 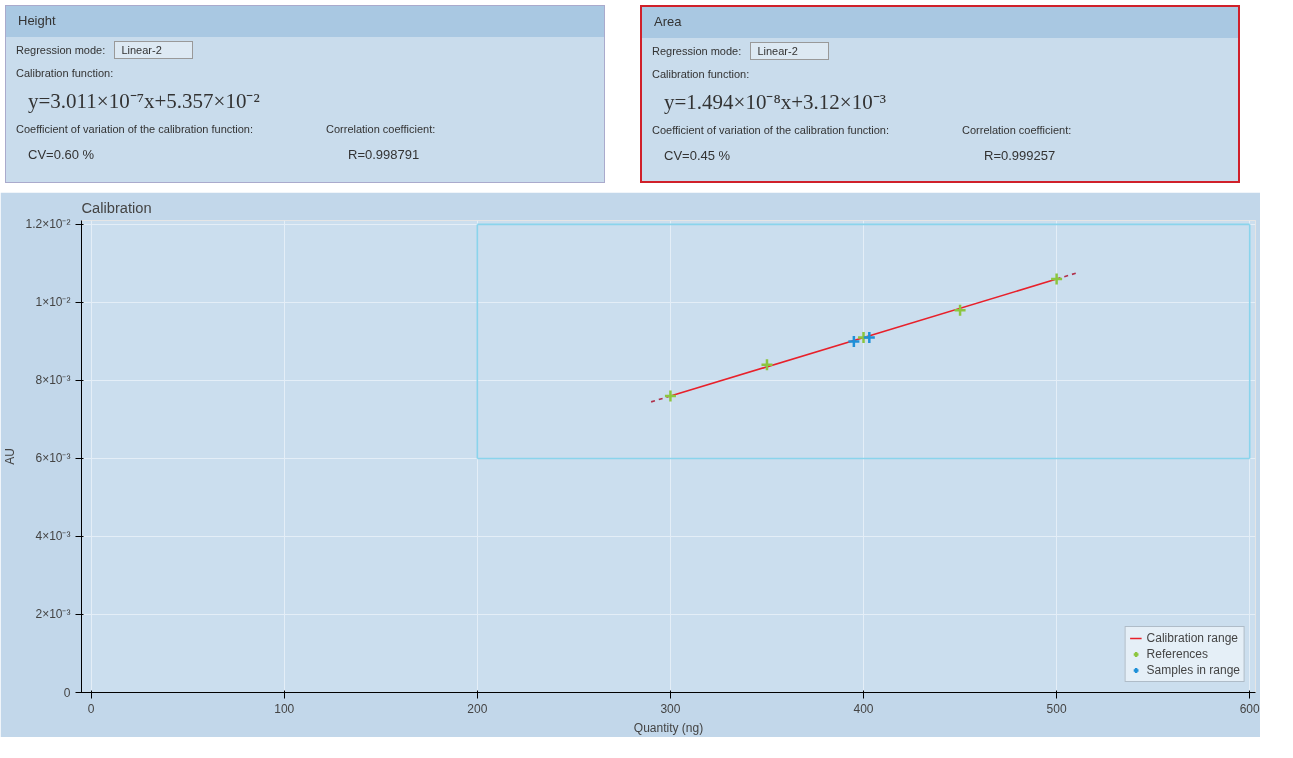 What do you see at coordinates (384, 154) in the screenshot?
I see `text: R=0.998791` at bounding box center [384, 154].